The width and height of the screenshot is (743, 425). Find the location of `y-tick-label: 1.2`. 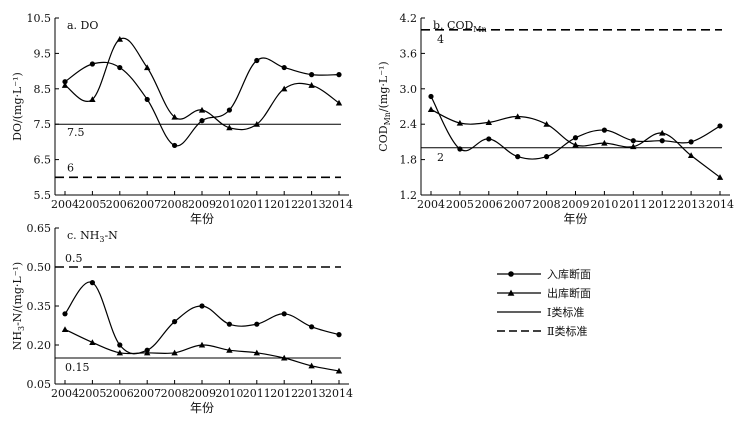

y-tick-label: 1.2 is located at coordinates (409, 195).